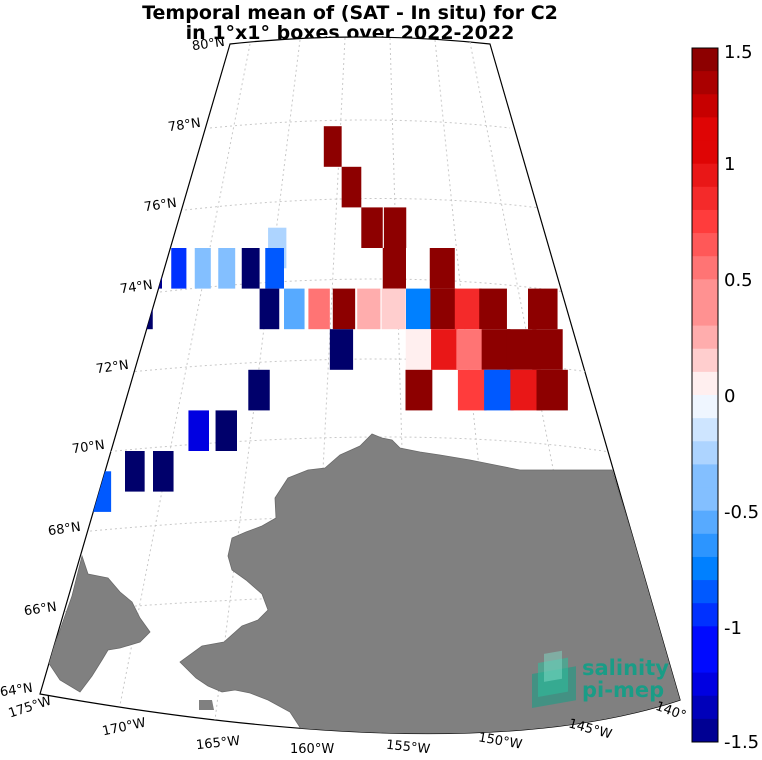 The width and height of the screenshot is (762, 760). What do you see at coordinates (206, 705) in the screenshot?
I see `land-island` at bounding box center [206, 705].